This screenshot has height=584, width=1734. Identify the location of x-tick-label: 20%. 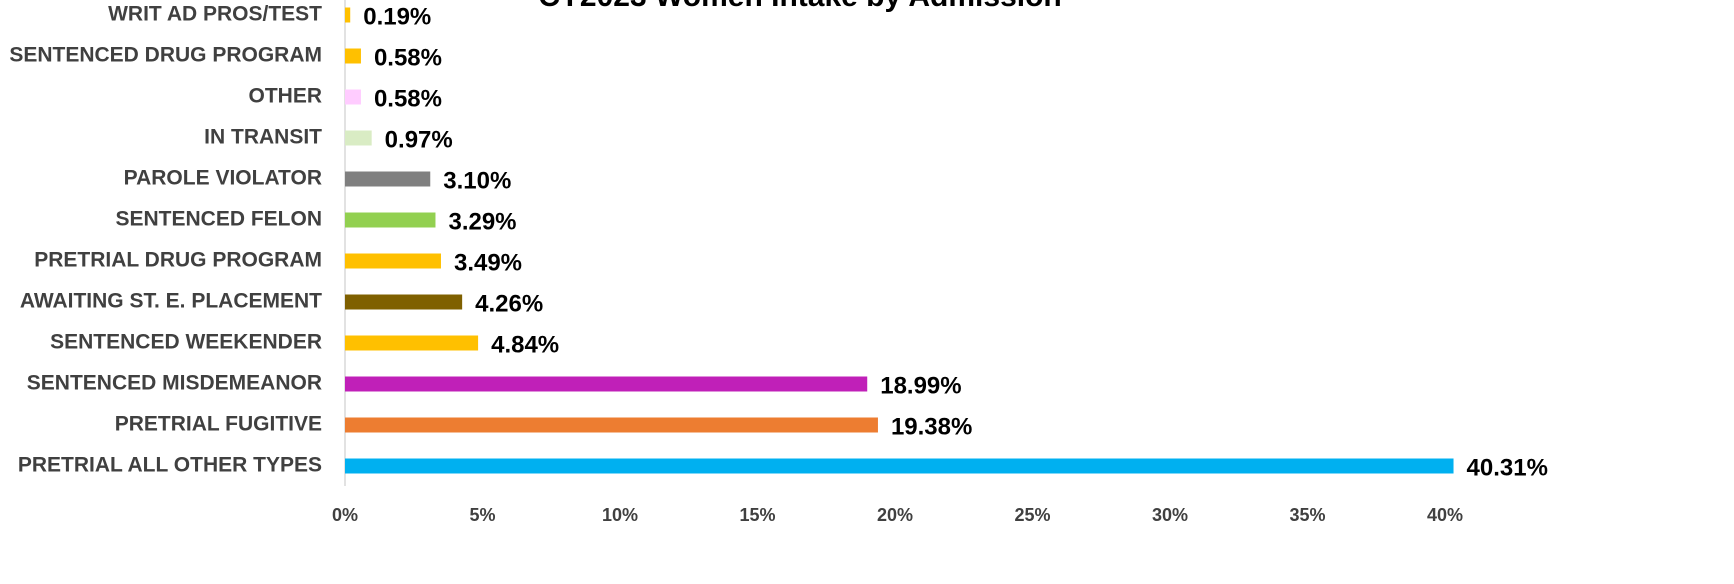
(895, 515).